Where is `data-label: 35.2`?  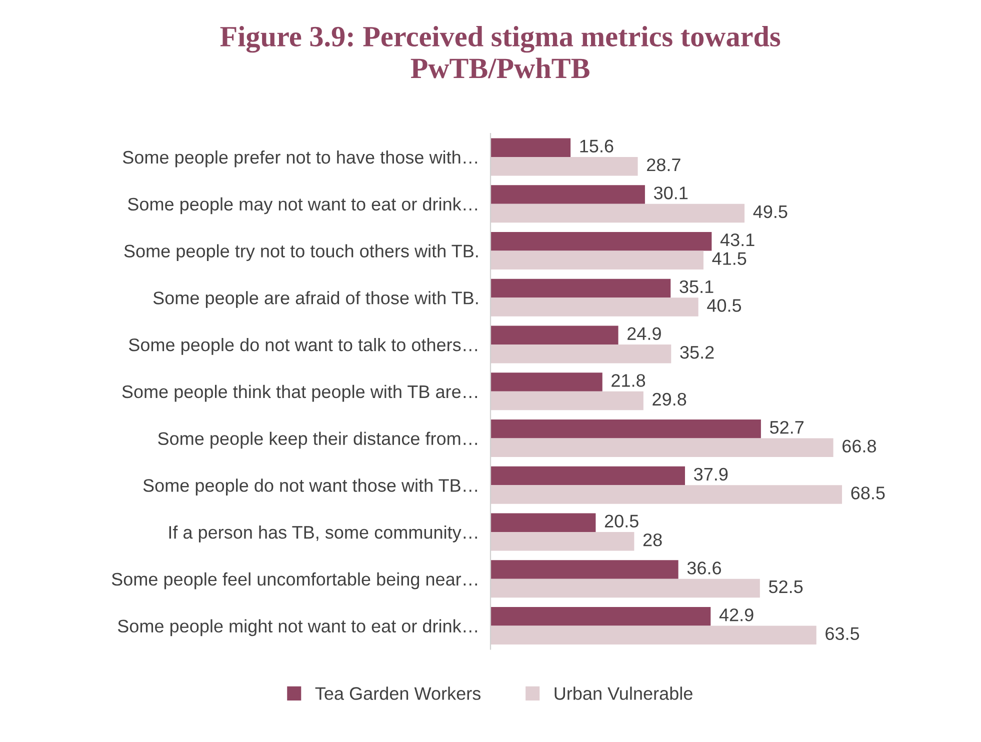 data-label: 35.2 is located at coordinates (697, 352).